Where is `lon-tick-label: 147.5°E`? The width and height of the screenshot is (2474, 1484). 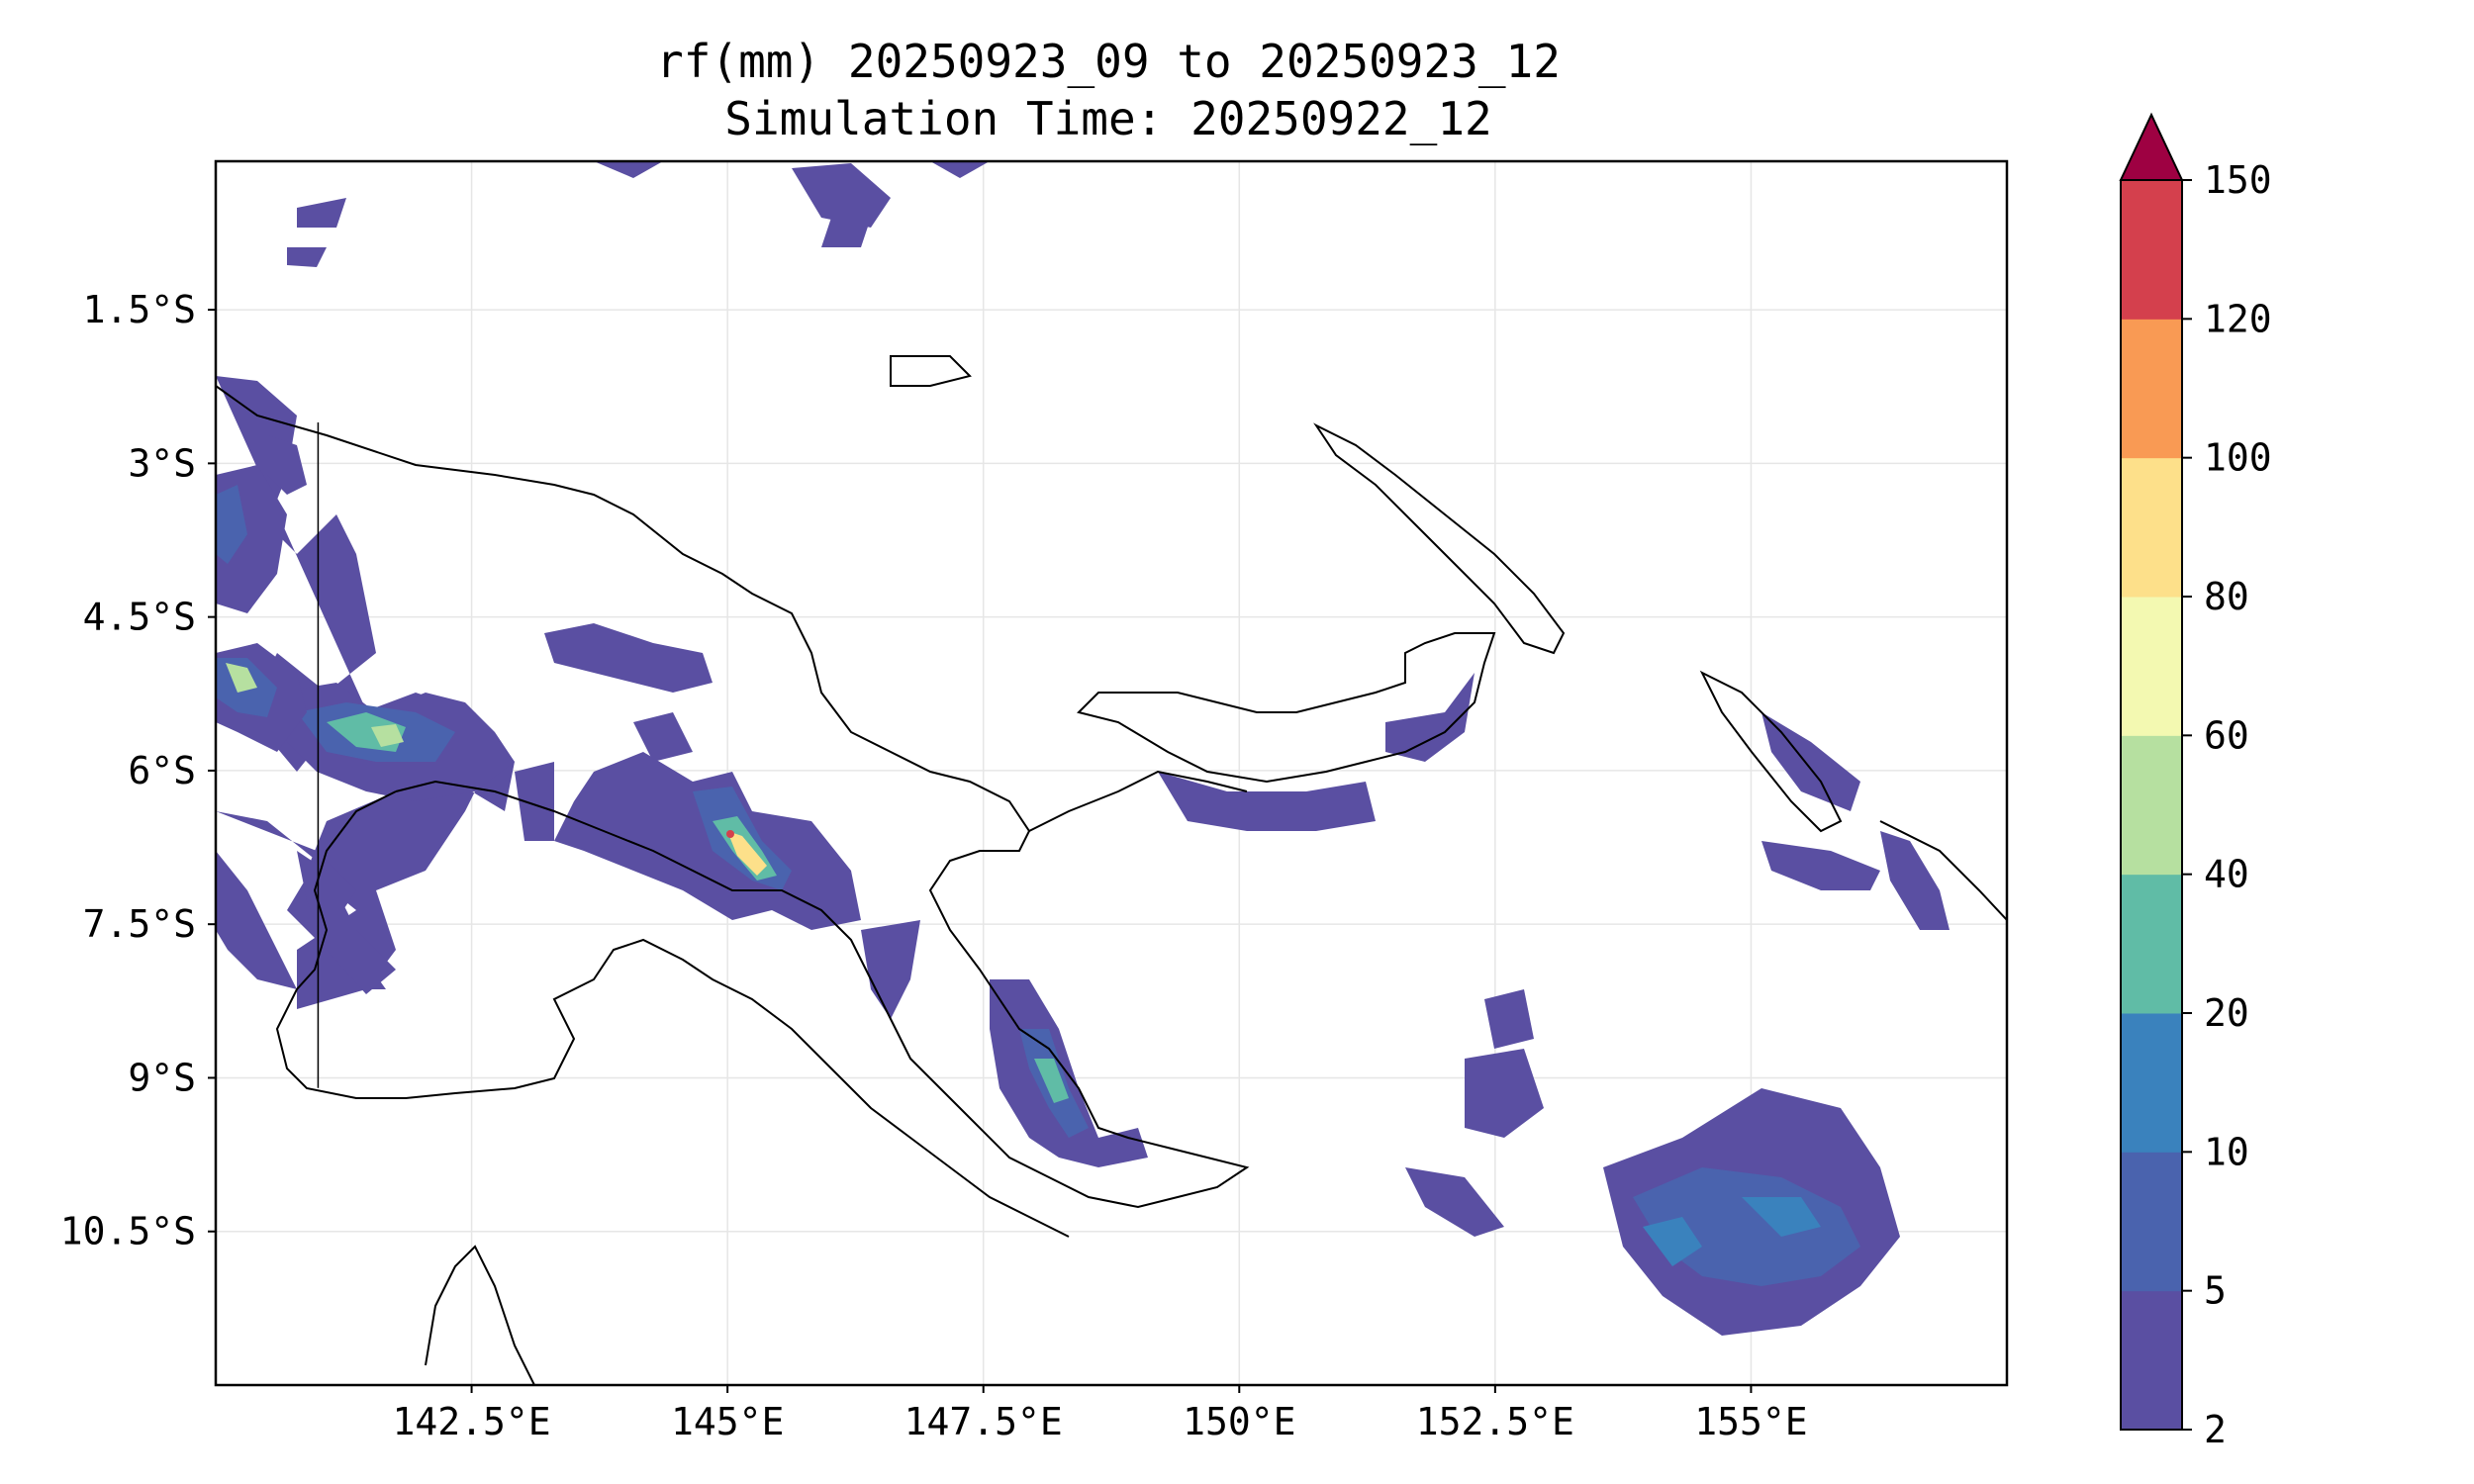
lon-tick-label: 147.5°E is located at coordinates (984, 1421).